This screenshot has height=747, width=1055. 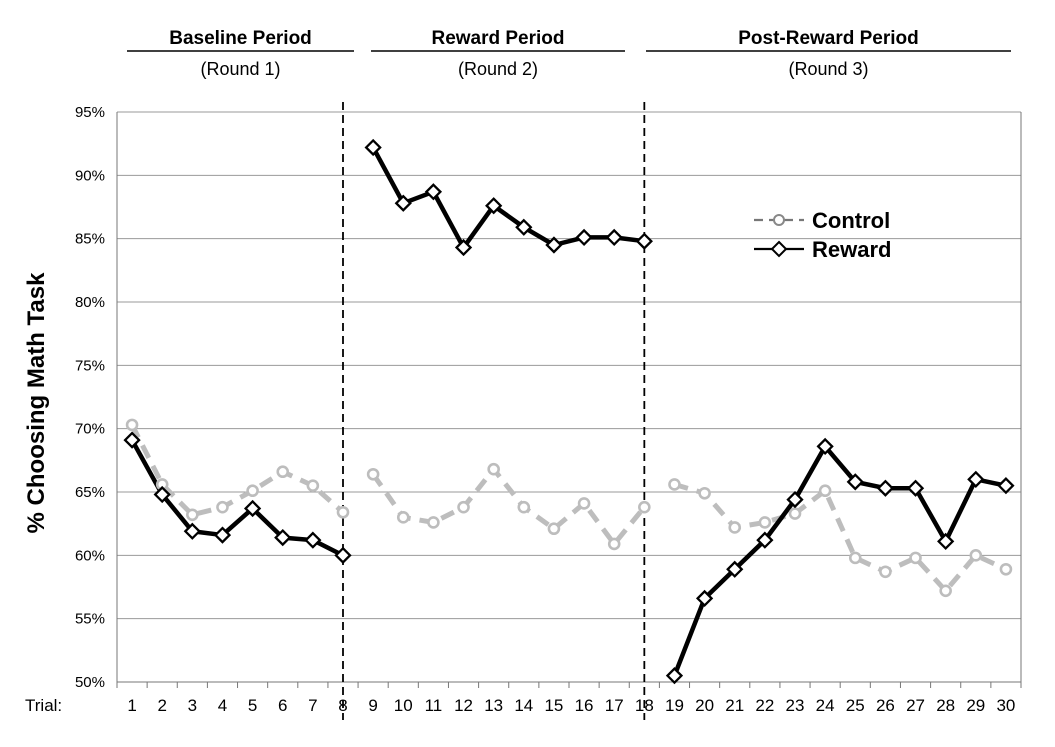 I want to click on y-tick-label: 50%, so click(x=90, y=682).